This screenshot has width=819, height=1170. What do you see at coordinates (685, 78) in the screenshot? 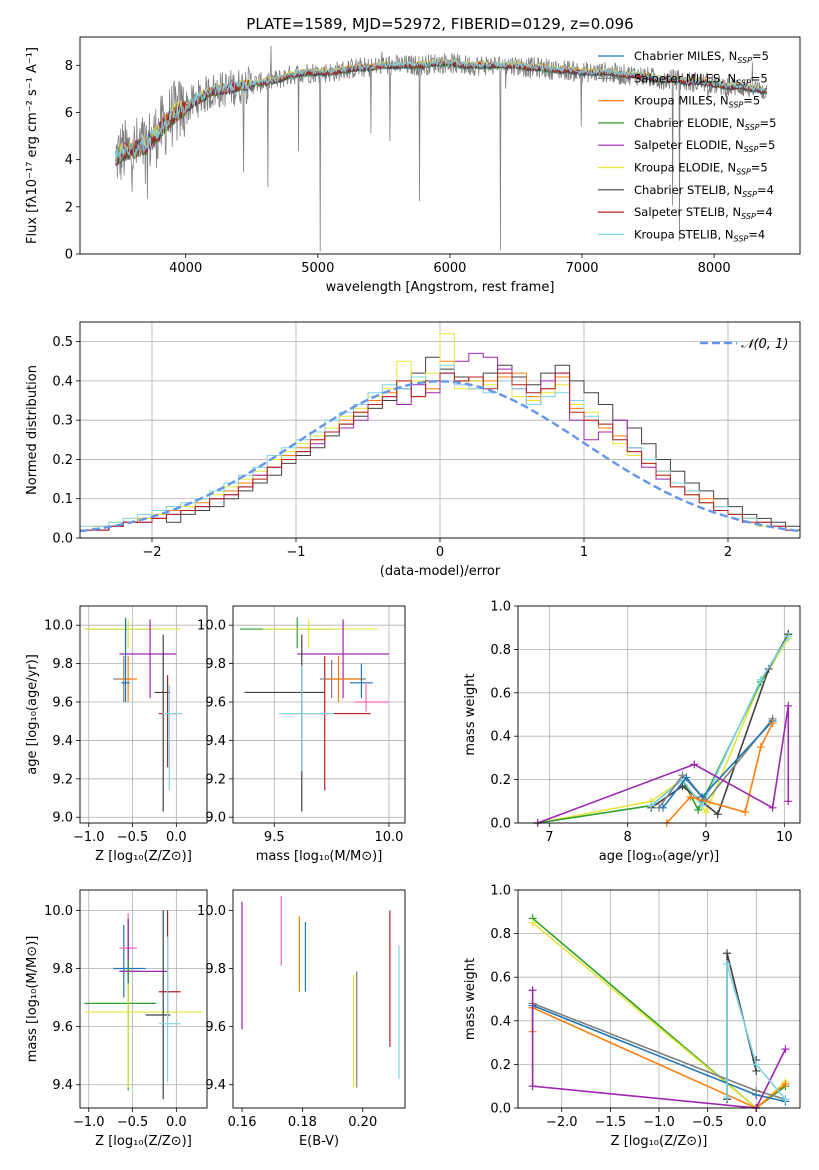
I see `legend-text: Salpeter MILES, N` at bounding box center [685, 78].